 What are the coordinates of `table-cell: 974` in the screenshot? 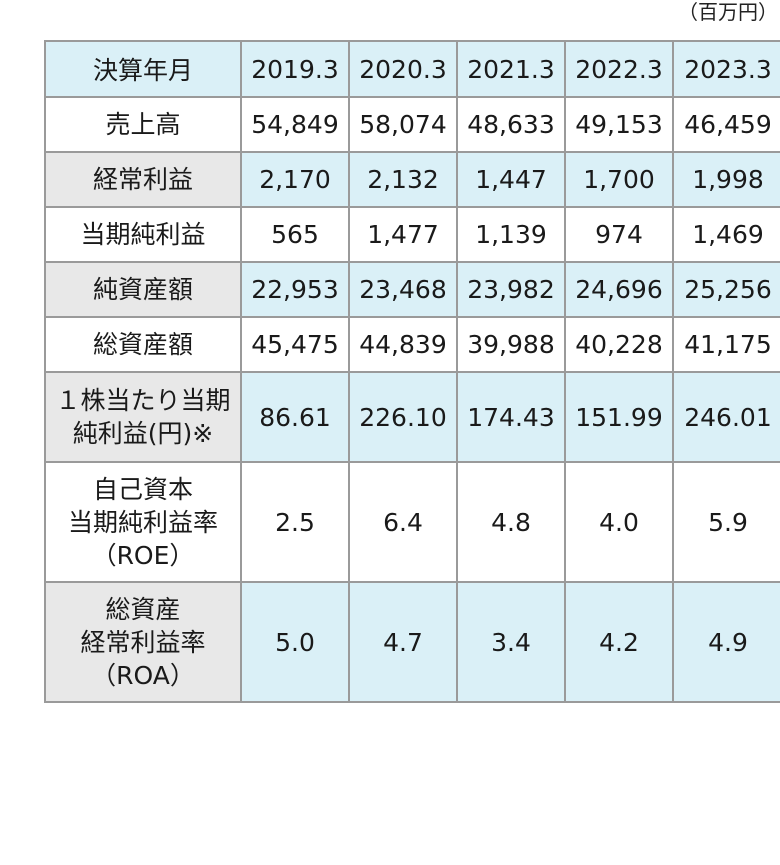 It's located at (619, 234).